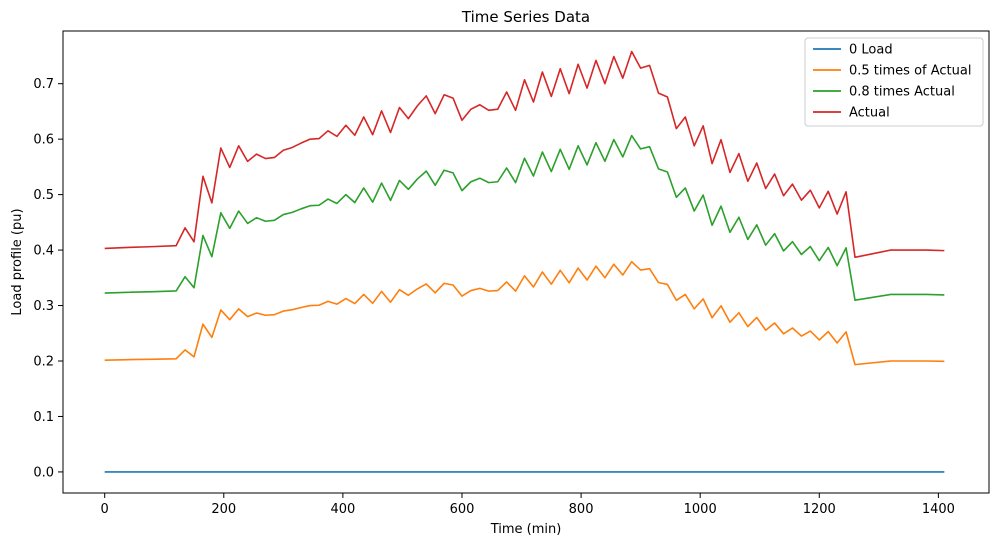  Describe the element at coordinates (528, 505) in the screenshot. I see `x-axis-ticks: 0 200 400 600 800 1000 1200 1400` at that location.